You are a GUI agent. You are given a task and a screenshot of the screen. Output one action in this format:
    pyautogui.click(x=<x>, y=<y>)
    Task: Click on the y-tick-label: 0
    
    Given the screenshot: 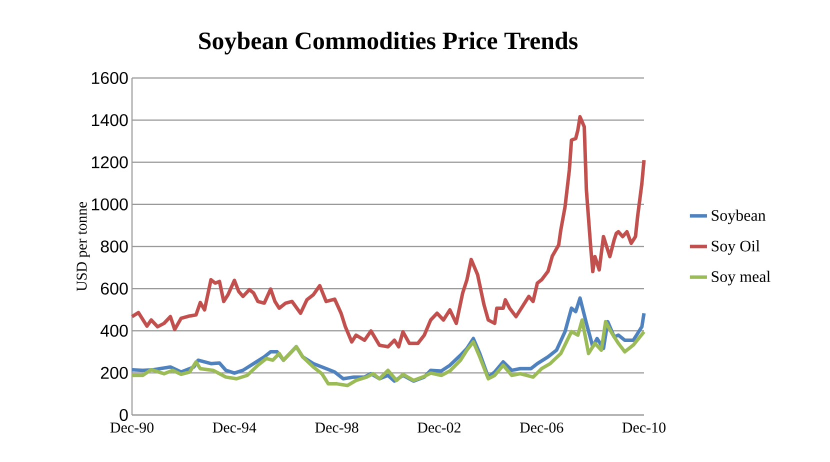 What is the action you would take?
    pyautogui.click(x=124, y=415)
    